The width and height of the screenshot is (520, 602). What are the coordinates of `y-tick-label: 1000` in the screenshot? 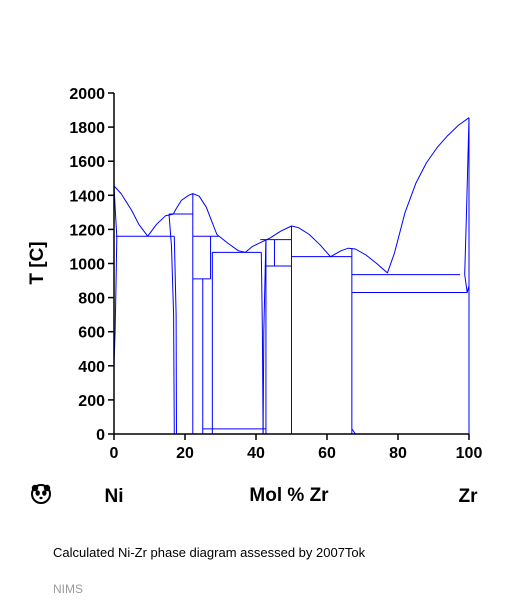 It's located at (87, 265).